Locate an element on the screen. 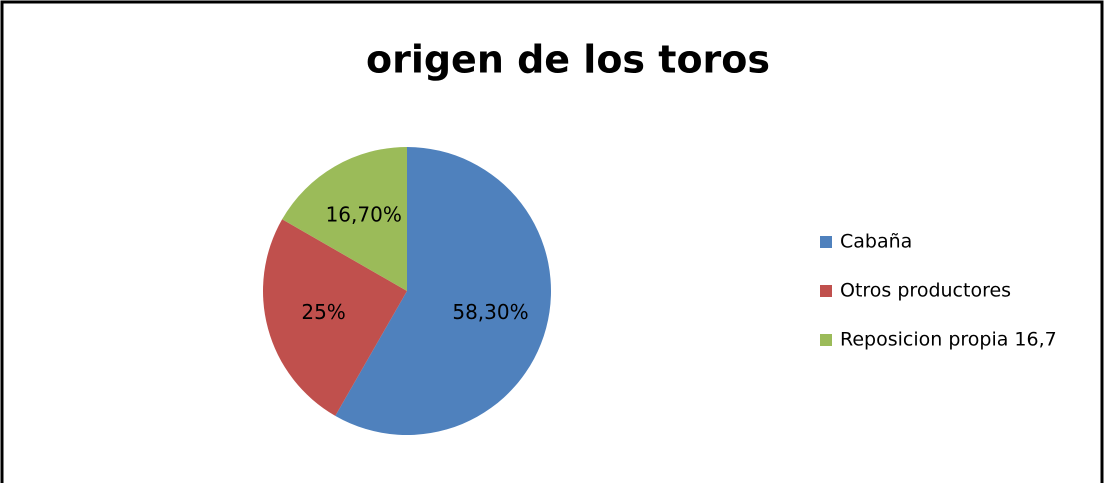  legend-label: Reposicion propia 16,7 is located at coordinates (948, 340).